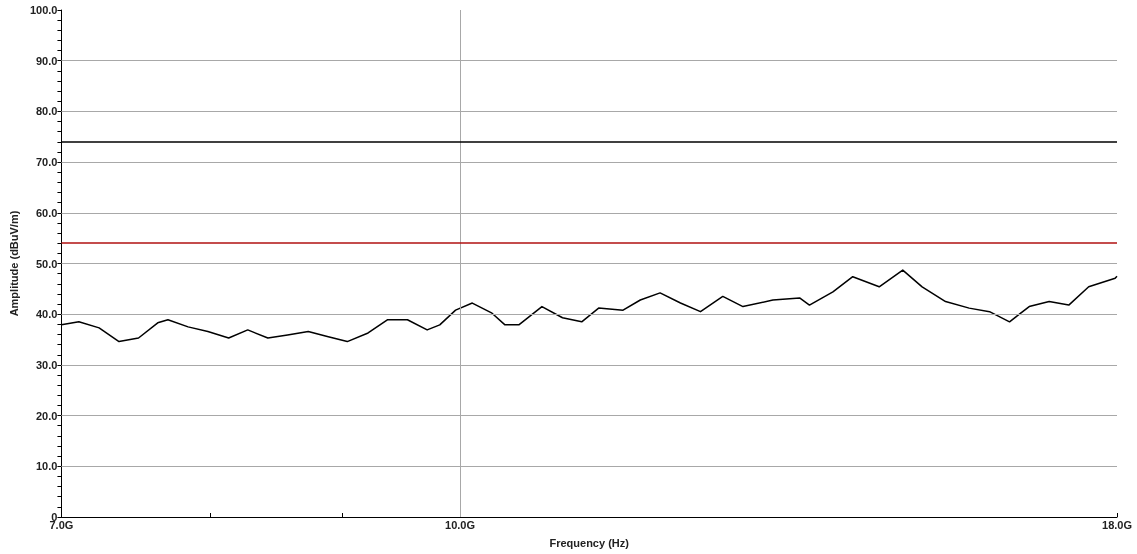  Describe the element at coordinates (47, 314) in the screenshot. I see `y-tick-label: 40.0` at that location.